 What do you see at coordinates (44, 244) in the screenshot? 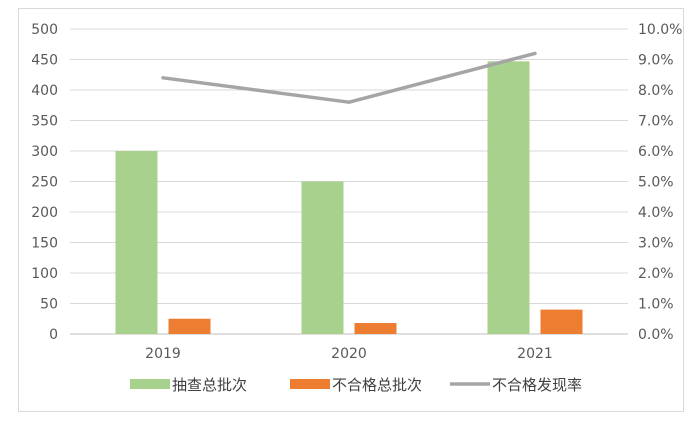
I see `y-left-tick-label: 150` at bounding box center [44, 244].